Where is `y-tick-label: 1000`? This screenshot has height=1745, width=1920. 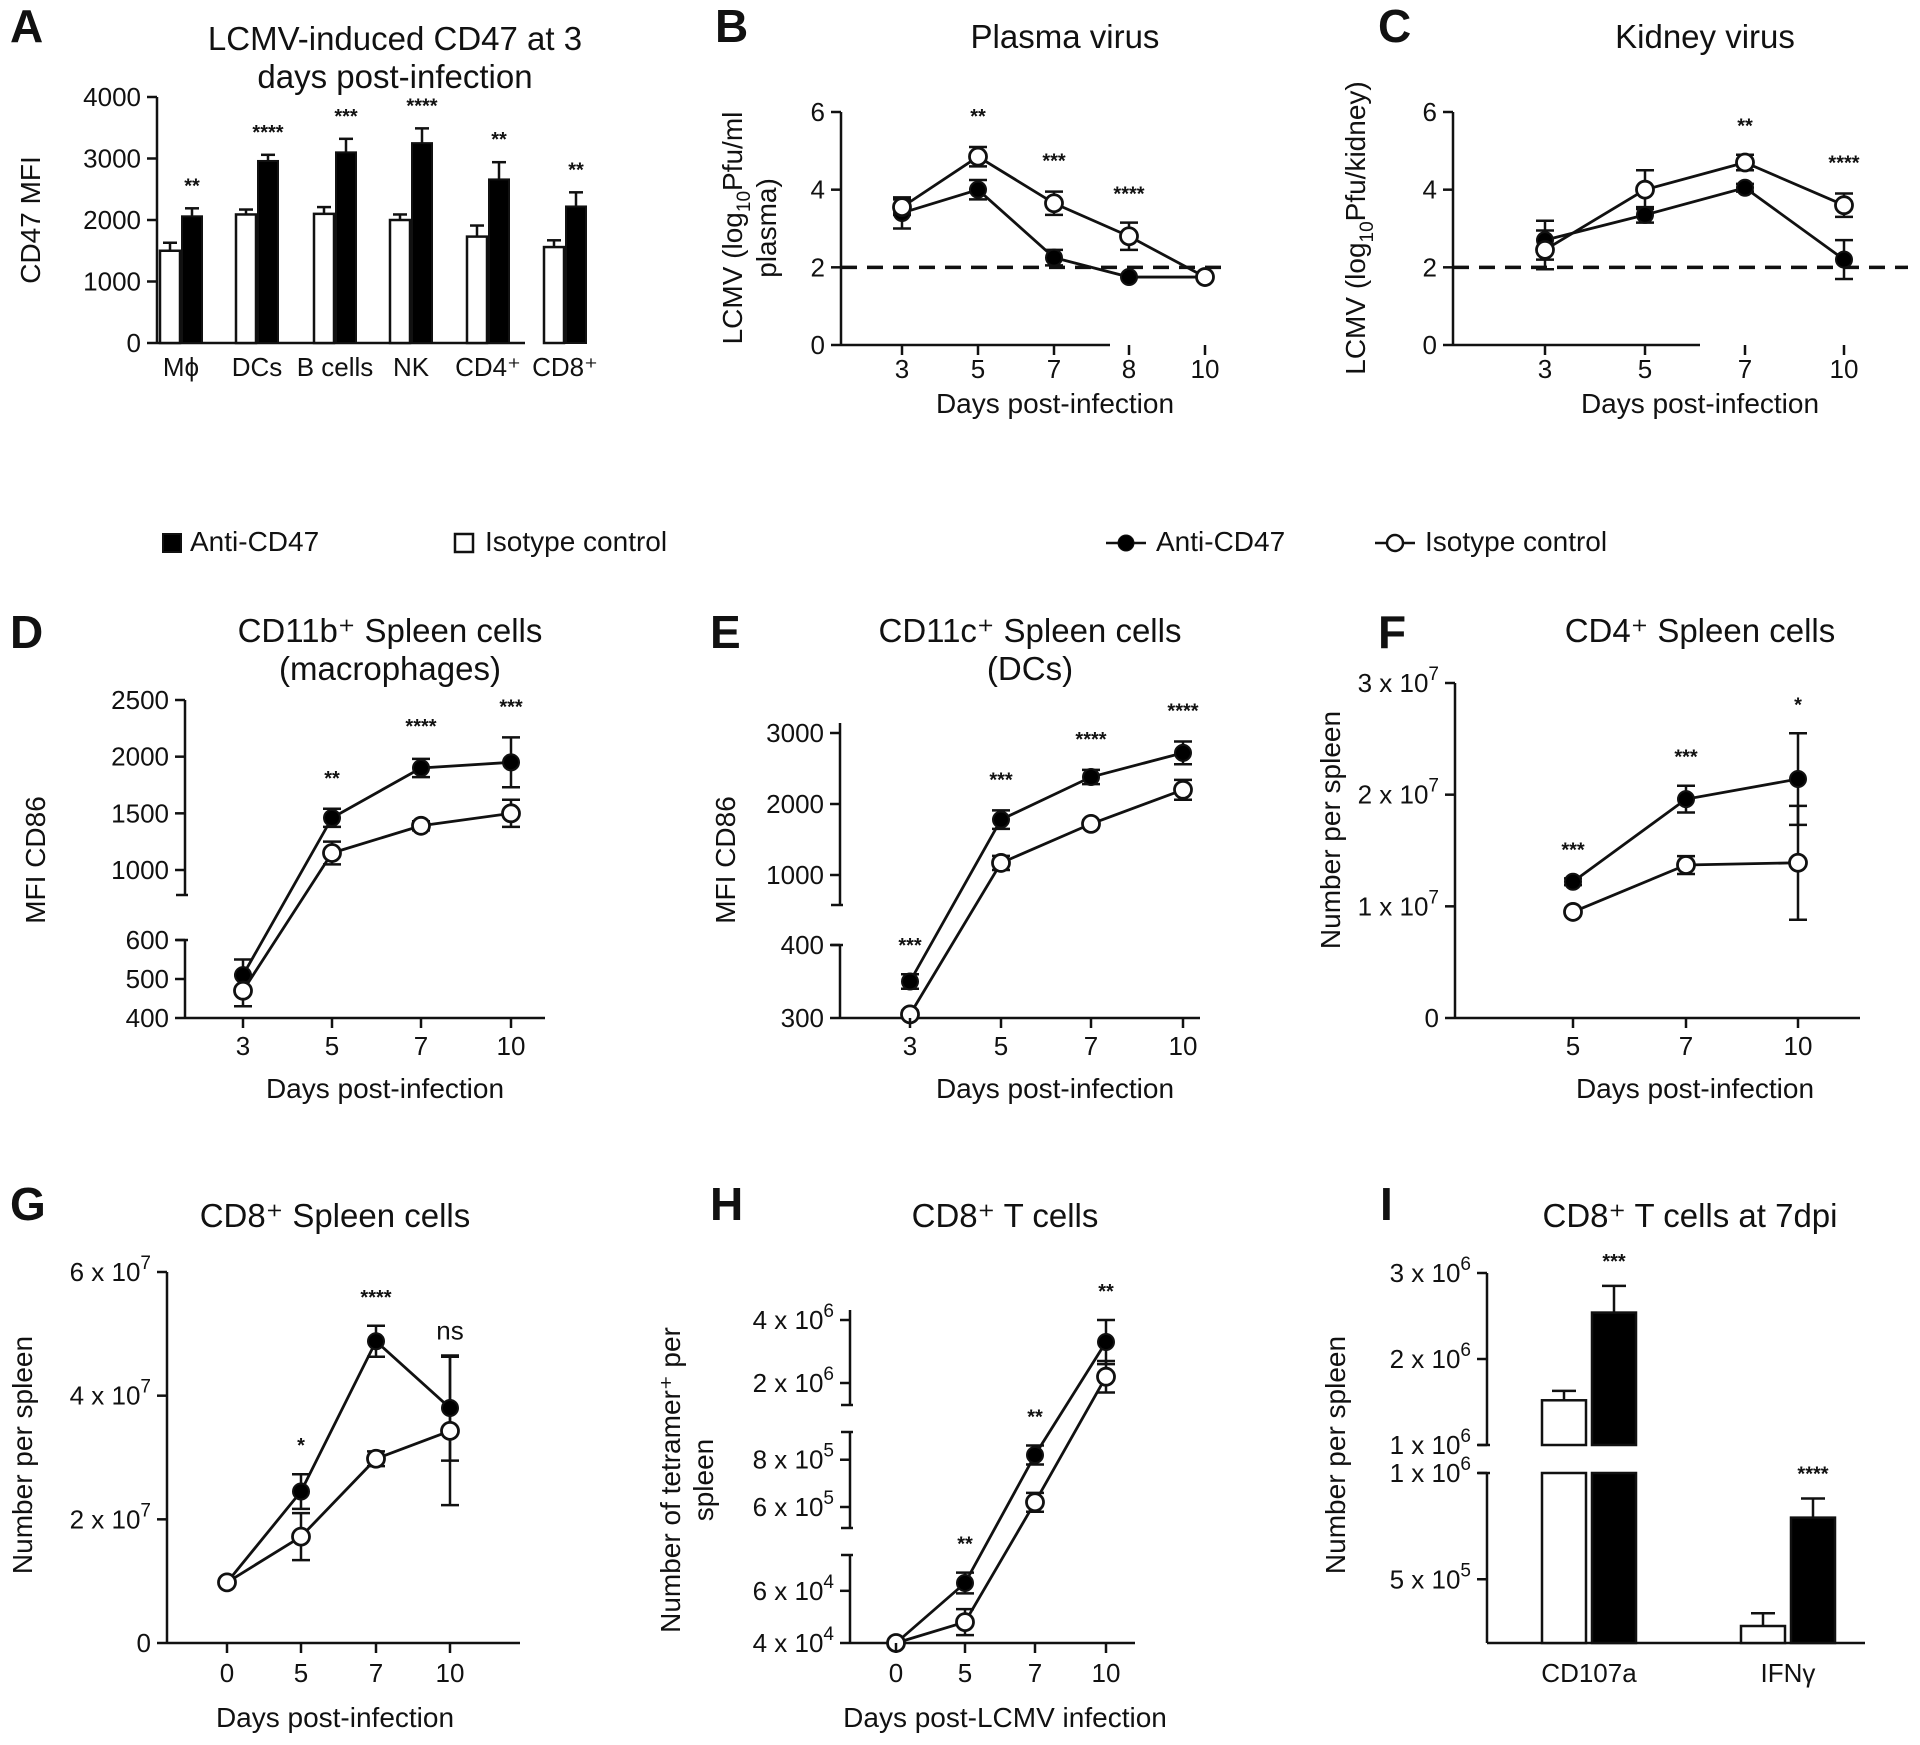
y-tick-label: 1000 is located at coordinates (795, 875).